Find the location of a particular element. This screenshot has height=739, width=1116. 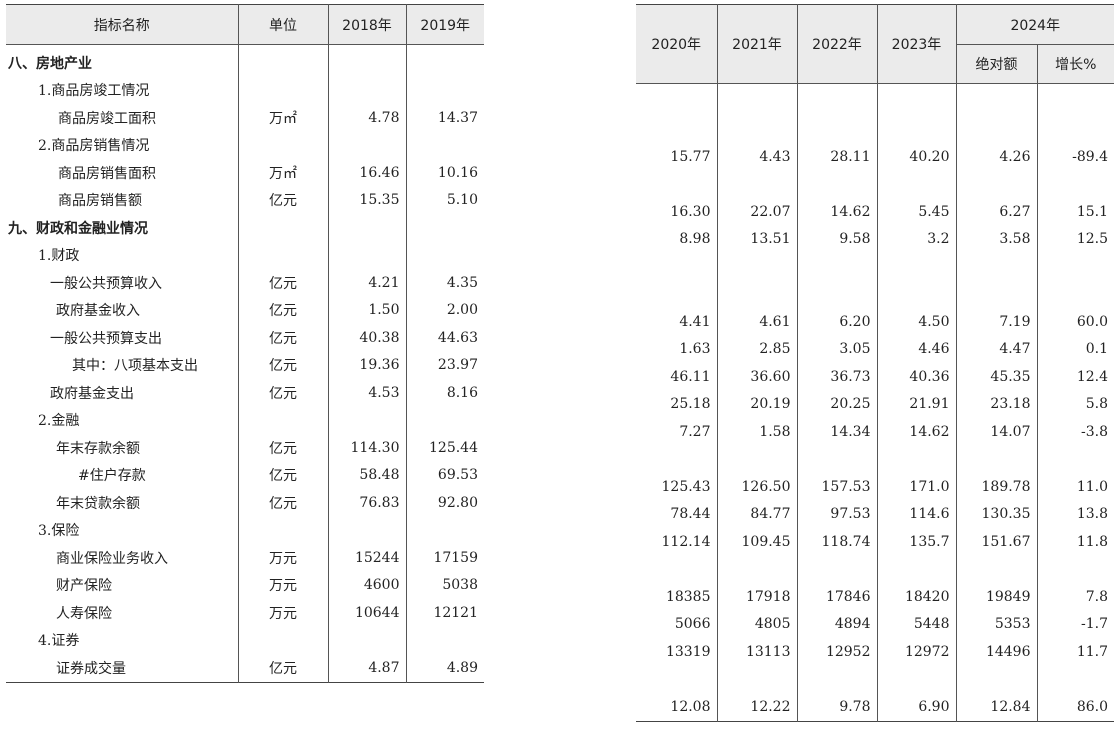

table-row is located at coordinates (875, 99).